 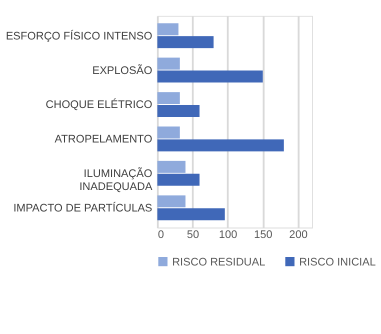 What do you see at coordinates (82, 207) in the screenshot?
I see `y-tick-label: IMPACTO DE PARTÍCULAS` at bounding box center [82, 207].